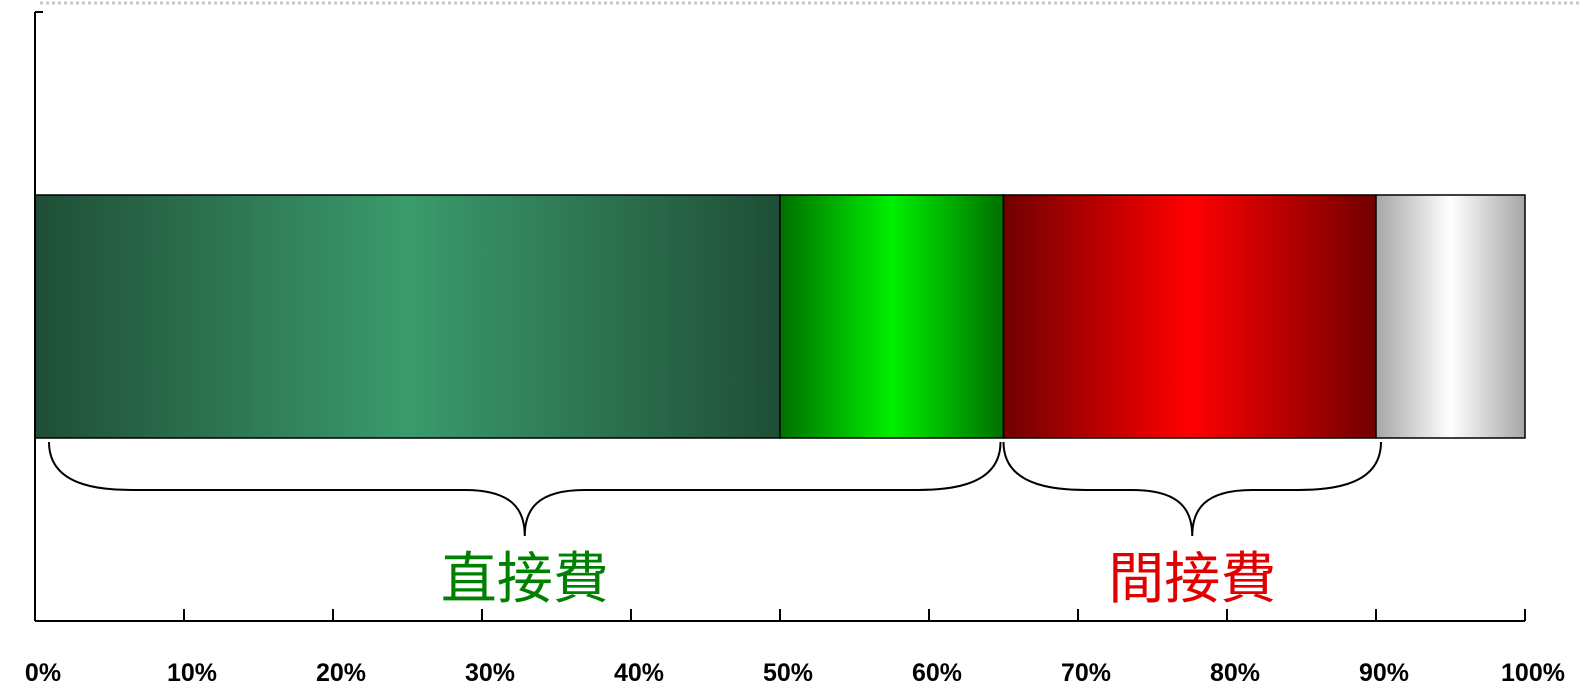  What do you see at coordinates (1235, 673) in the screenshot?
I see `x-tick-label: 80%` at bounding box center [1235, 673].